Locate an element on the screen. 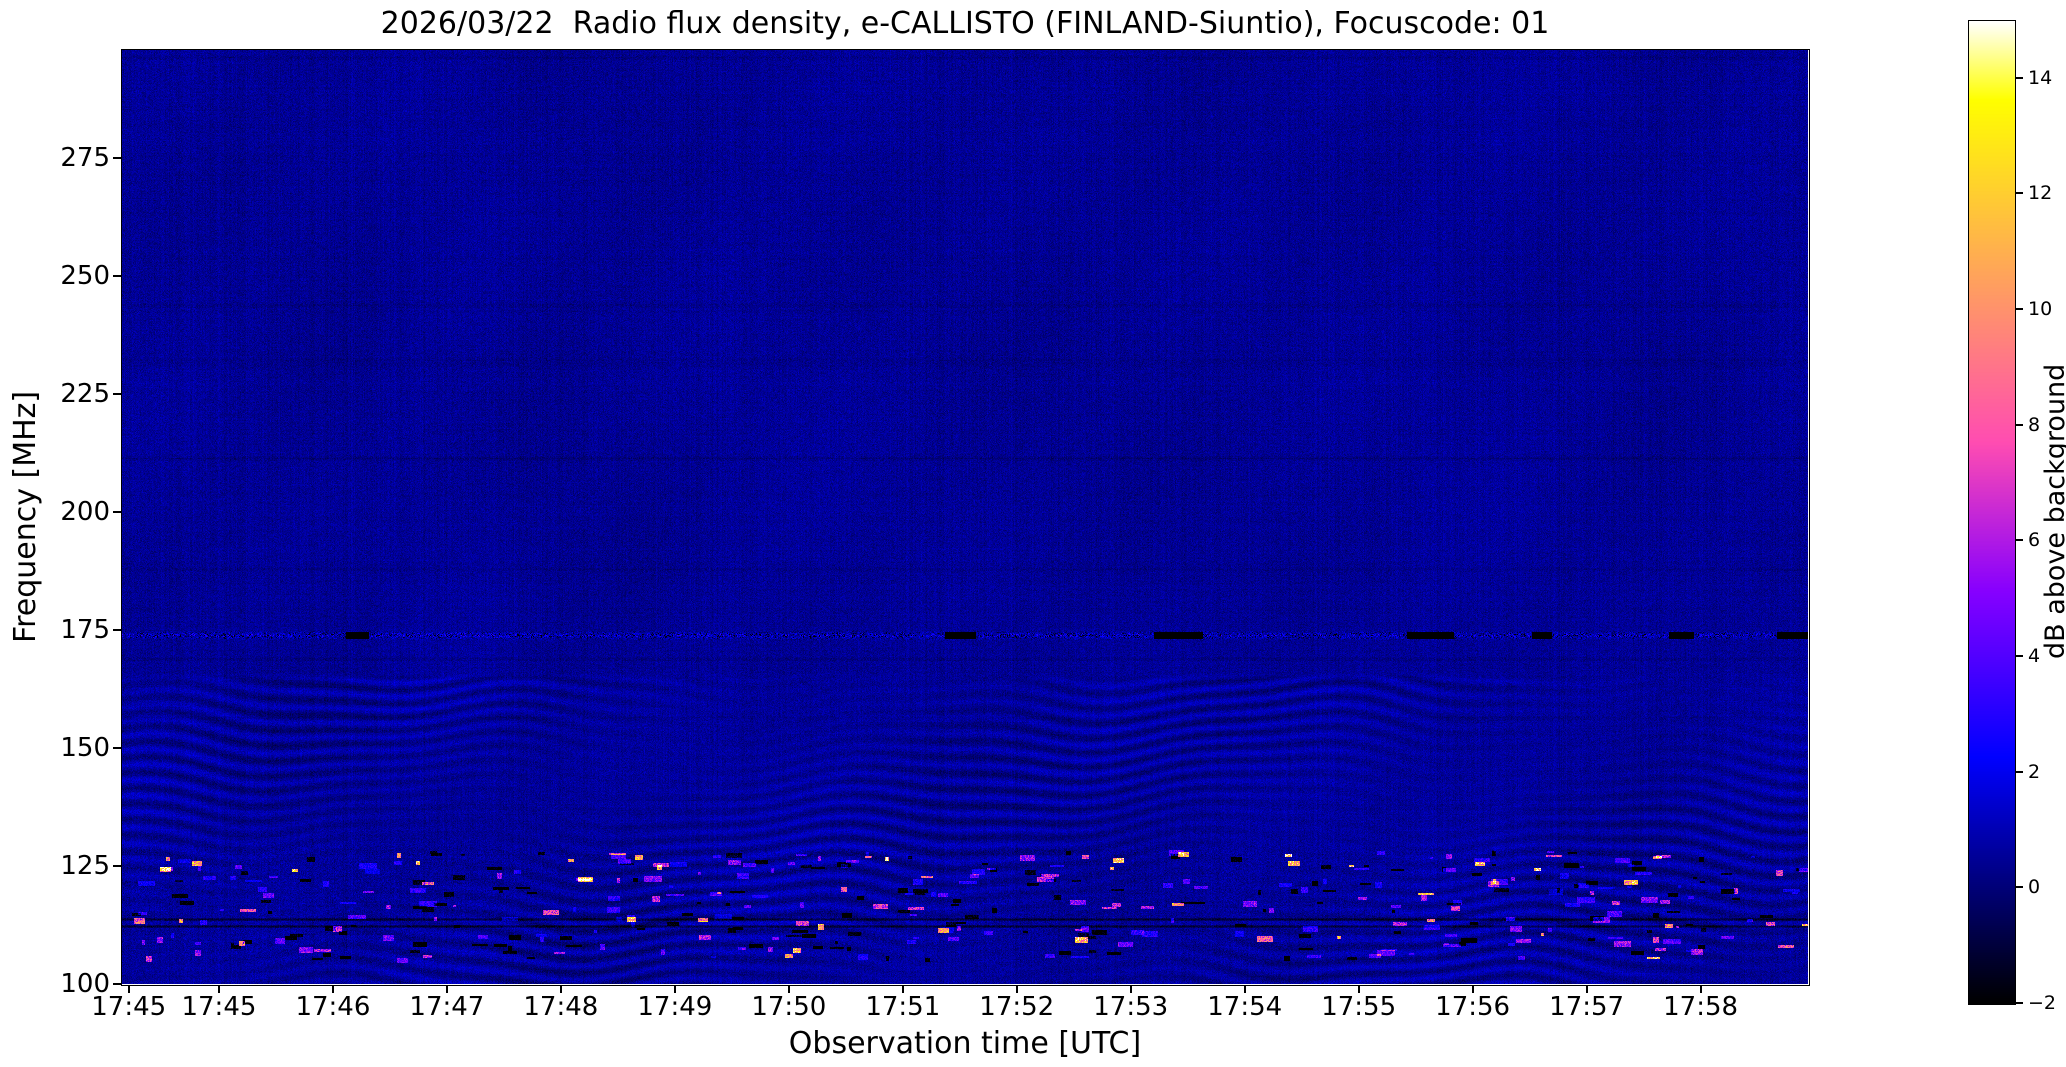 The height and width of the screenshot is (1067, 2066). colorbar-label: dB above background is located at coordinates (2053, 511).